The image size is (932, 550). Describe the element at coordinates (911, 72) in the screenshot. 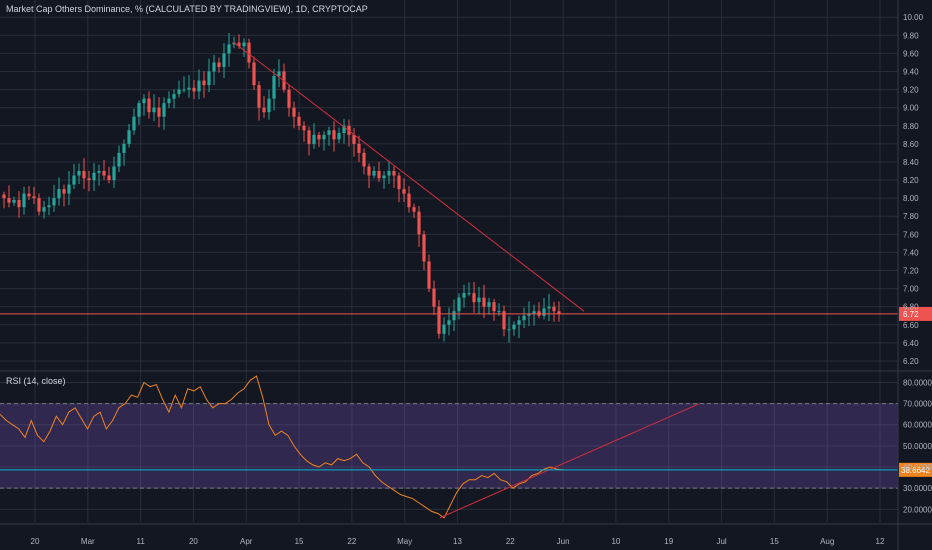

I see `price-tick-label: 9.40` at that location.